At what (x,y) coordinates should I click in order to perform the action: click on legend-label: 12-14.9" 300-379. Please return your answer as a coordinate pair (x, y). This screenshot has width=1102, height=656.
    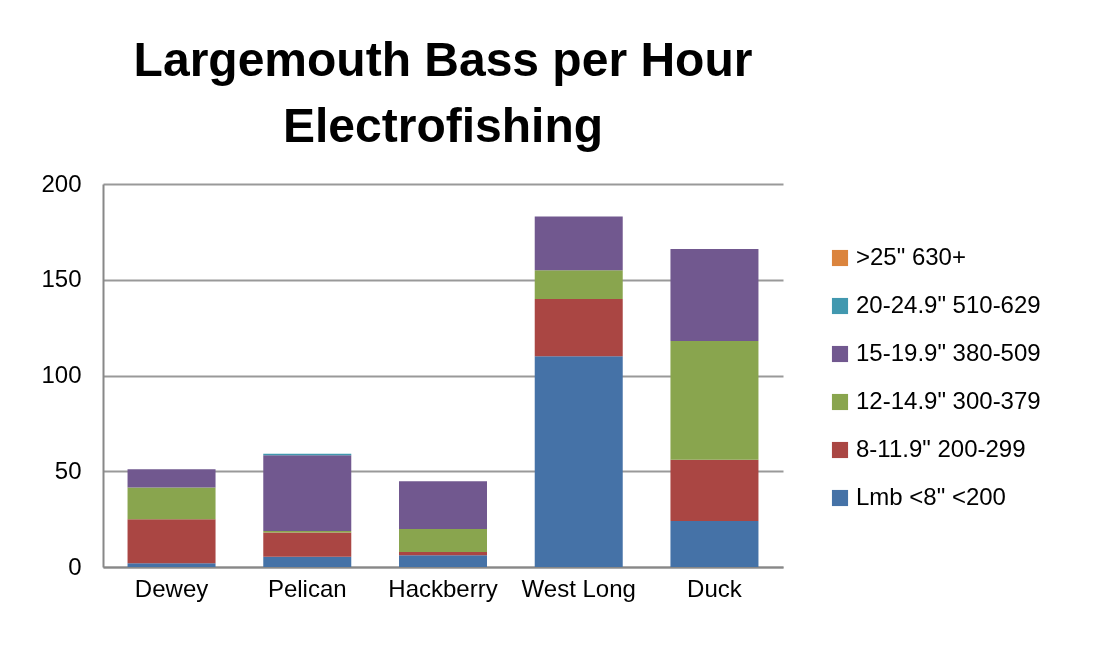
    Looking at the image, I should click on (948, 400).